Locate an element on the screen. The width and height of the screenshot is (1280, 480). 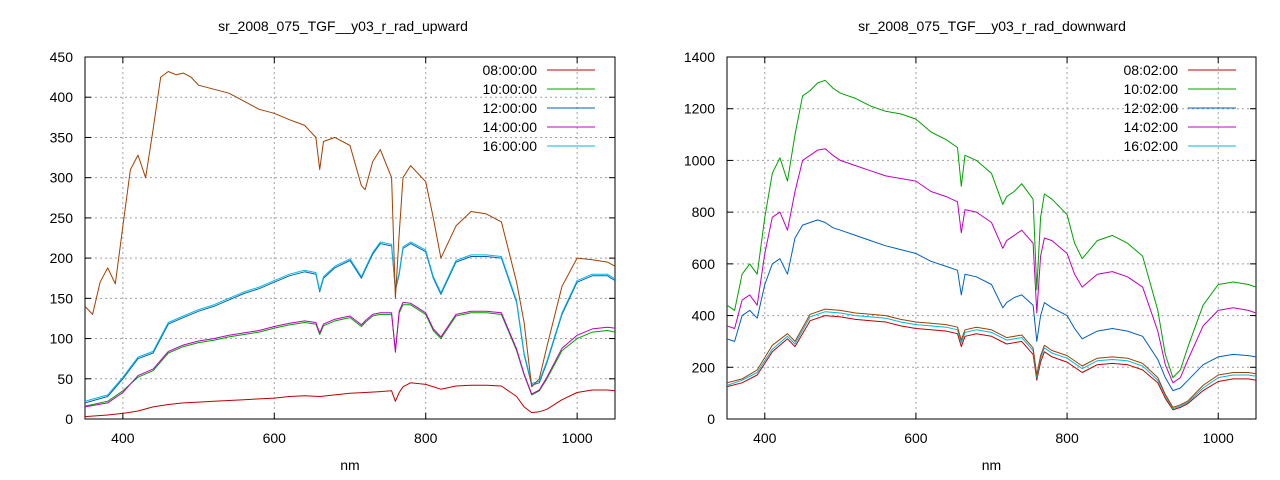
y-tick-label: 600 is located at coordinates (704, 264).